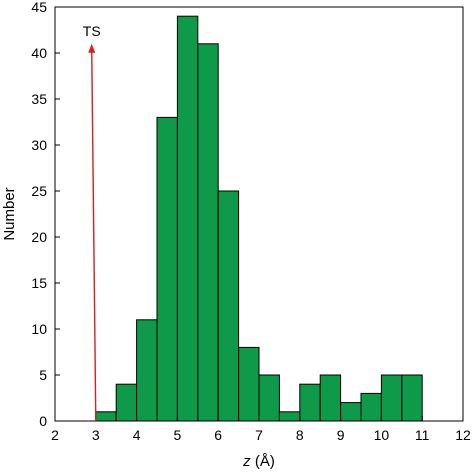 The image size is (474, 474). I want to click on x-tick-label: 6, so click(218, 435).